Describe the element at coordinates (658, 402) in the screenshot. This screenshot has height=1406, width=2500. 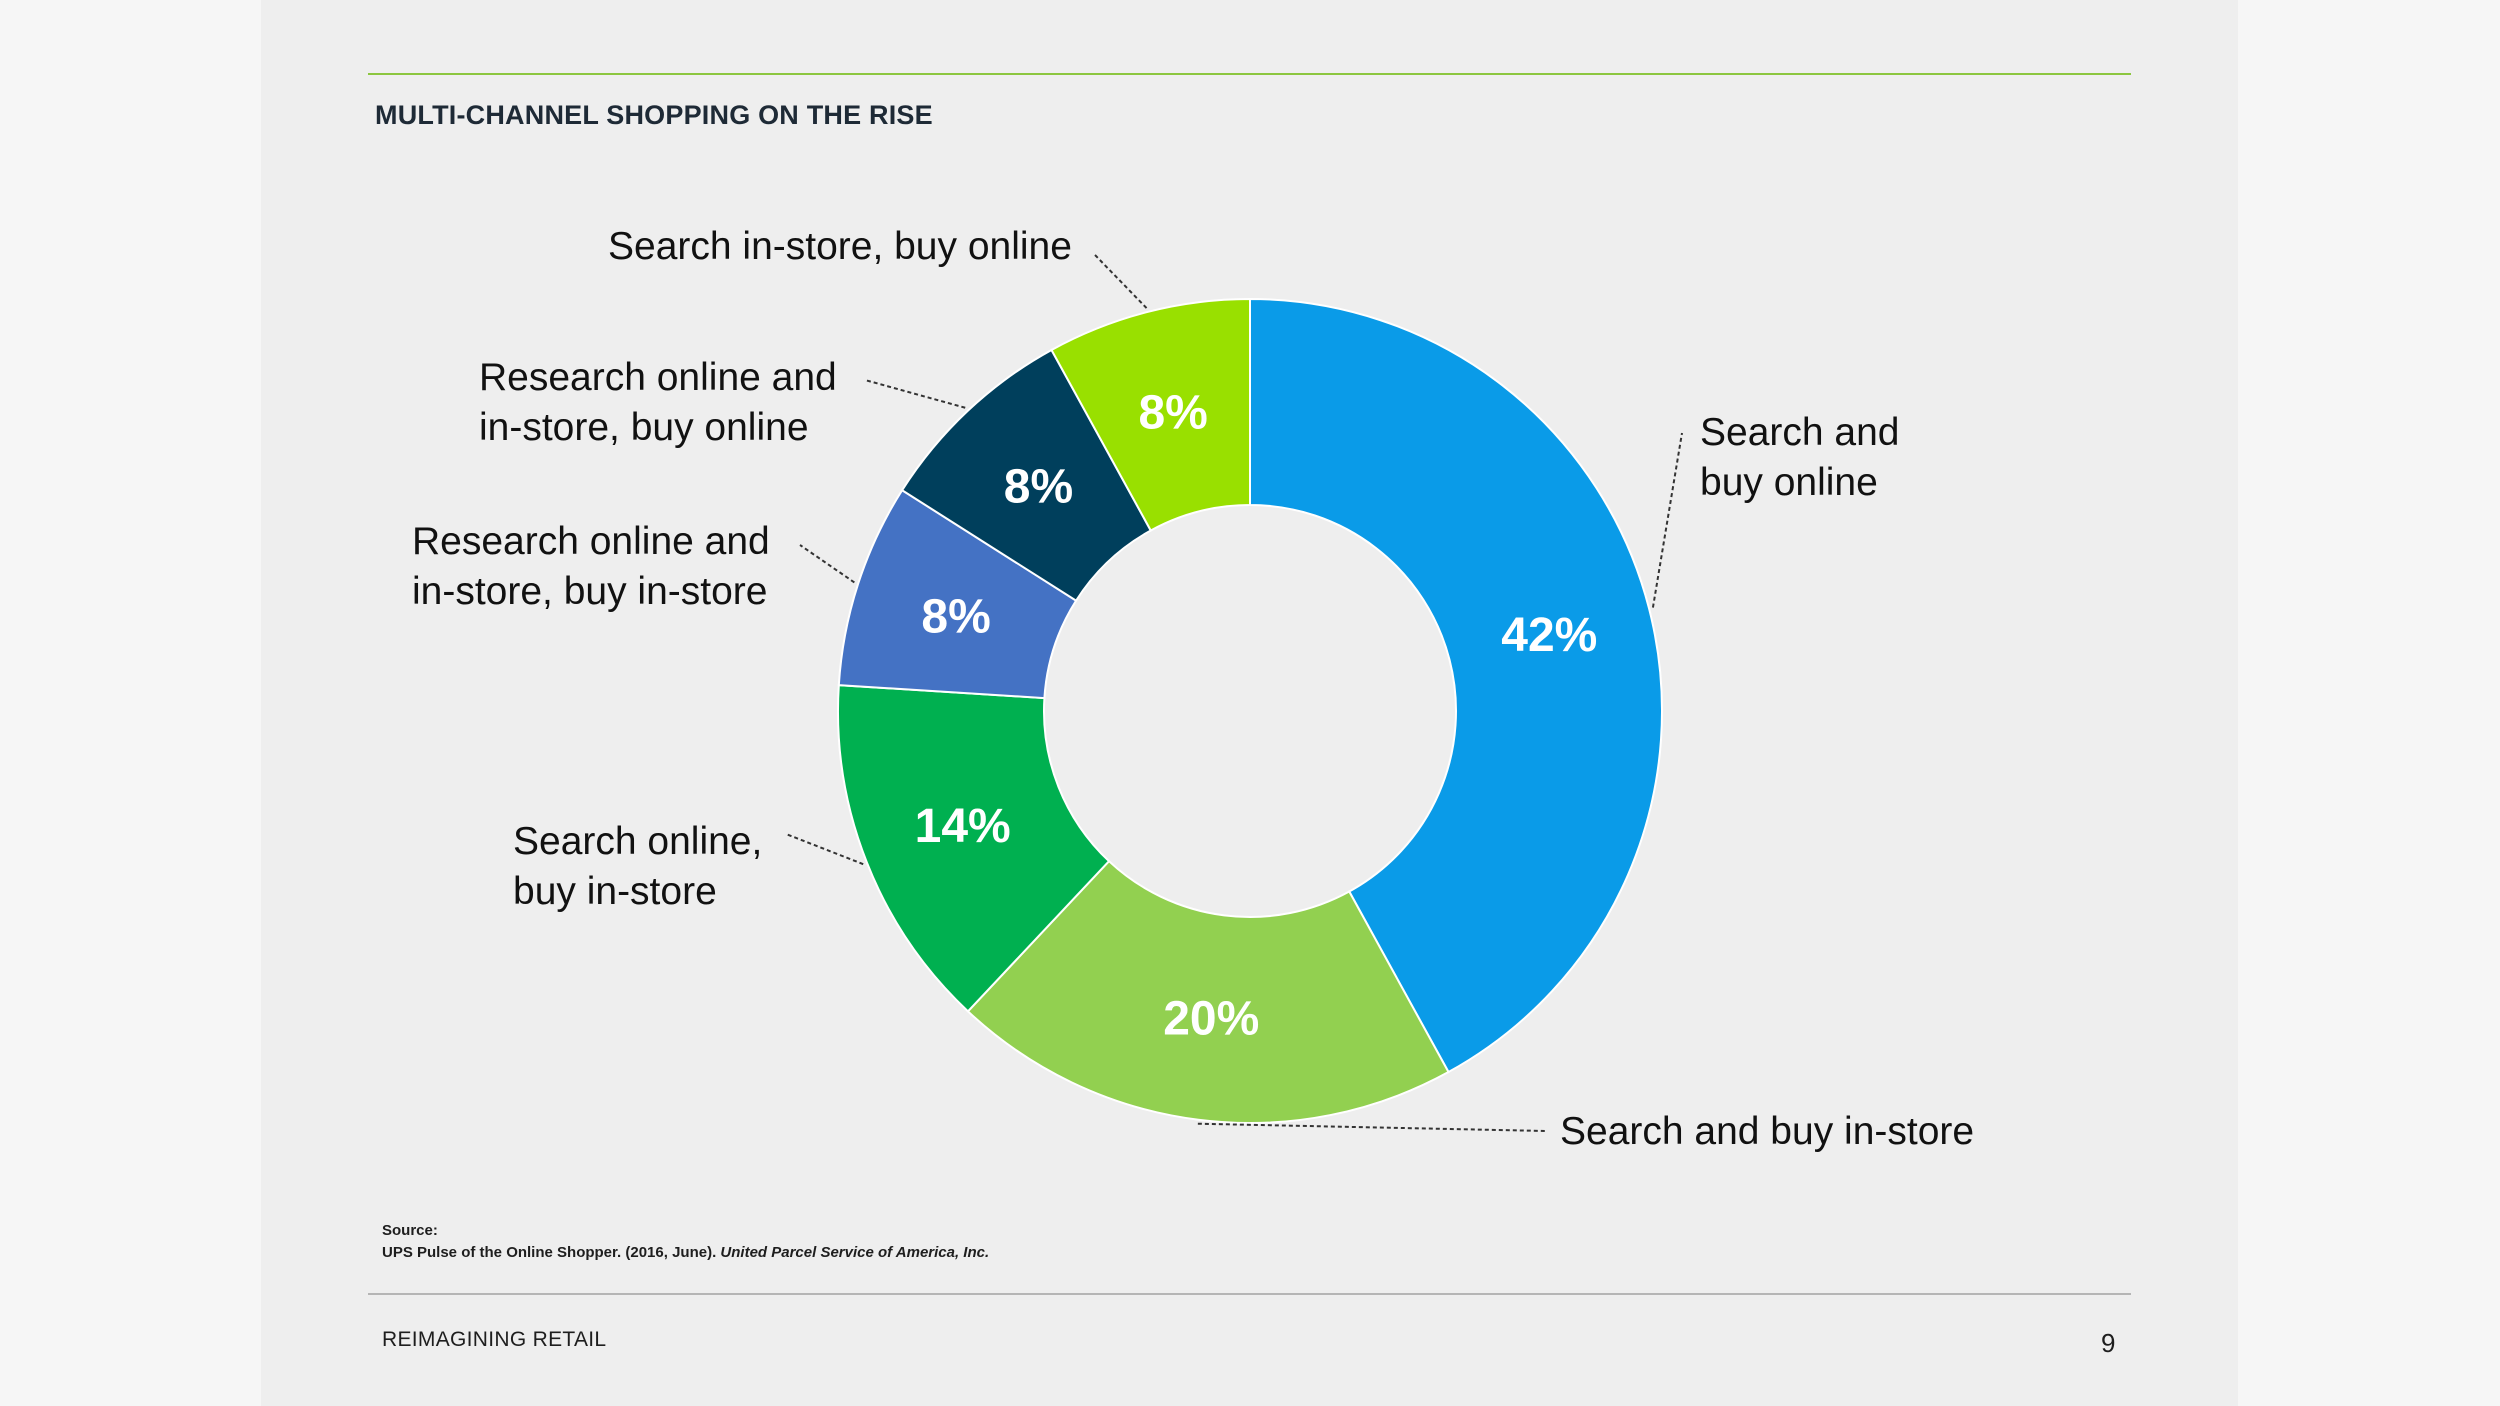
I see `slice-category-label: Research online and in-store, buy online` at that location.